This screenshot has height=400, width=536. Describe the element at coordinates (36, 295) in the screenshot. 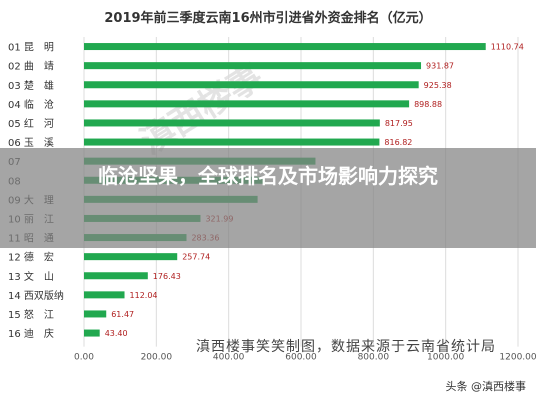

I see `category-label: 14 西双版纳` at that location.